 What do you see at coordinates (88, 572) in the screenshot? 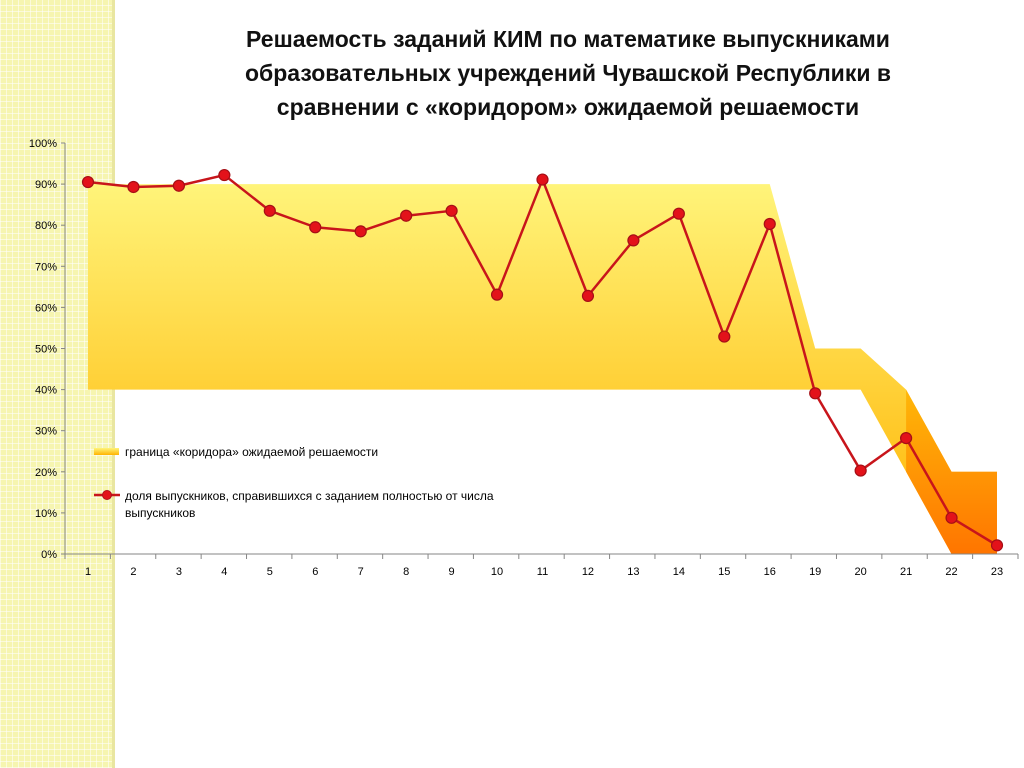
I see `x-tick-label: 1` at bounding box center [88, 572].